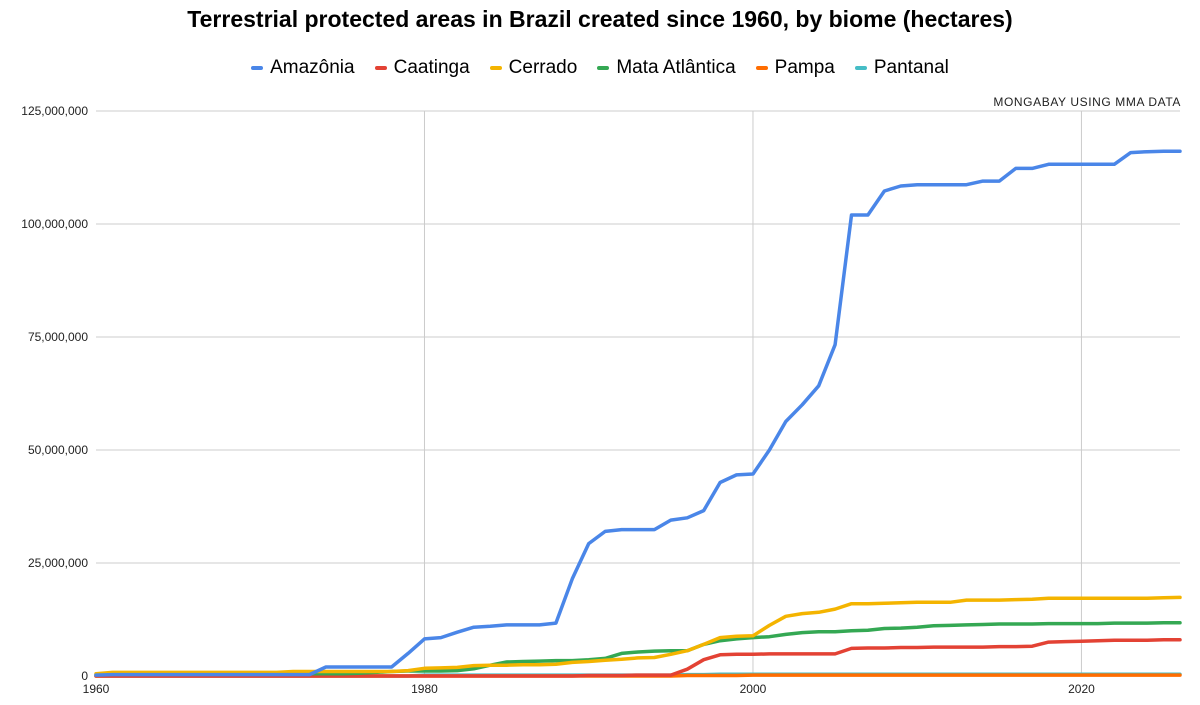 Image resolution: width=1200 pixels, height=705 pixels. What do you see at coordinates (676, 67) in the screenshot?
I see `legend-label: Mata Atlântica` at bounding box center [676, 67].